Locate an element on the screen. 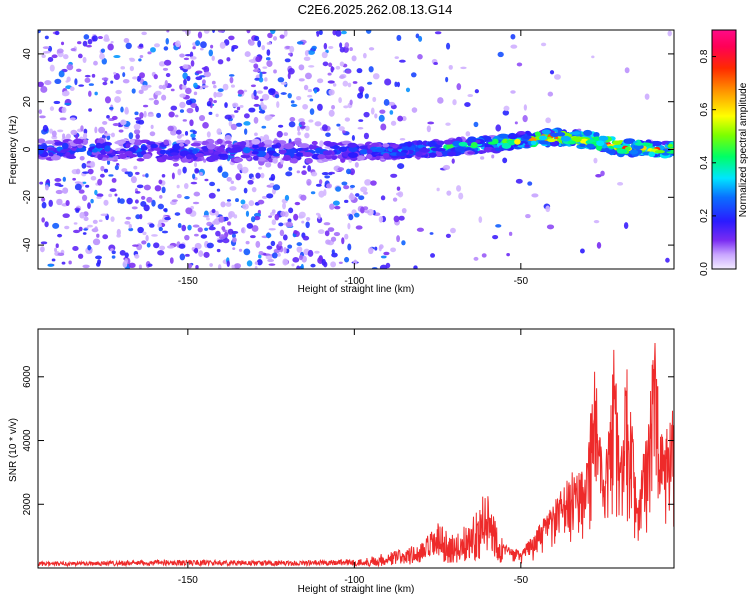 The height and width of the screenshot is (600, 750). top-y-axis-label: Frequency (Hz) is located at coordinates (13, 150).